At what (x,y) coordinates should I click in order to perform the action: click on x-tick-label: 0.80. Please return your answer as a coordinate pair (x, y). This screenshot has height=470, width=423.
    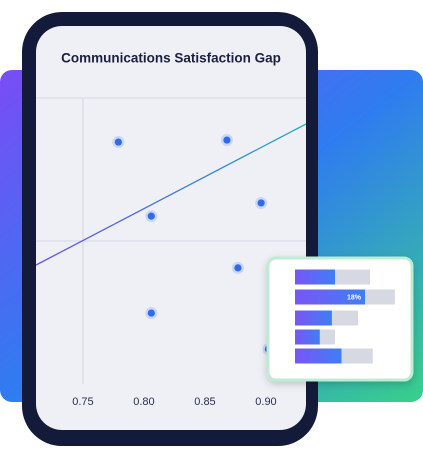
    Looking at the image, I should click on (143, 402).